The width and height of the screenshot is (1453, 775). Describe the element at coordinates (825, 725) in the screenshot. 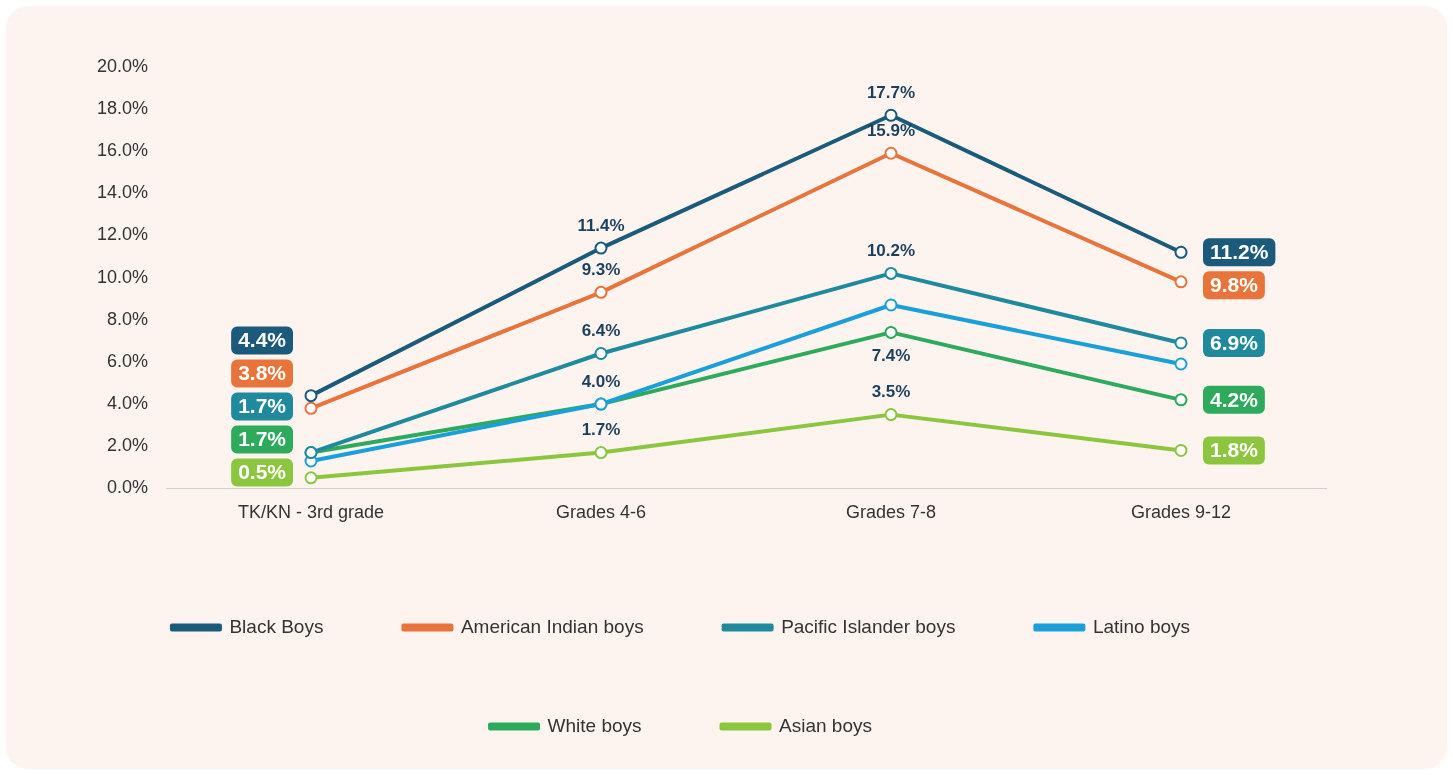

I see `legend-label: Asian boys` at that location.